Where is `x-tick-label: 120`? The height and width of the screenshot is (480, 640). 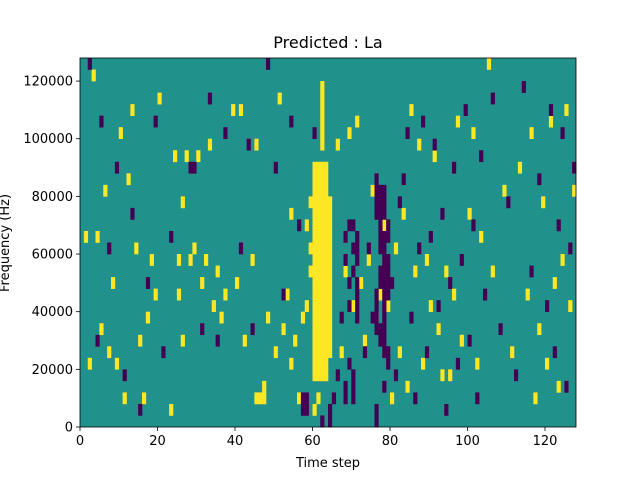 x-tick-label: 120 is located at coordinates (545, 441).